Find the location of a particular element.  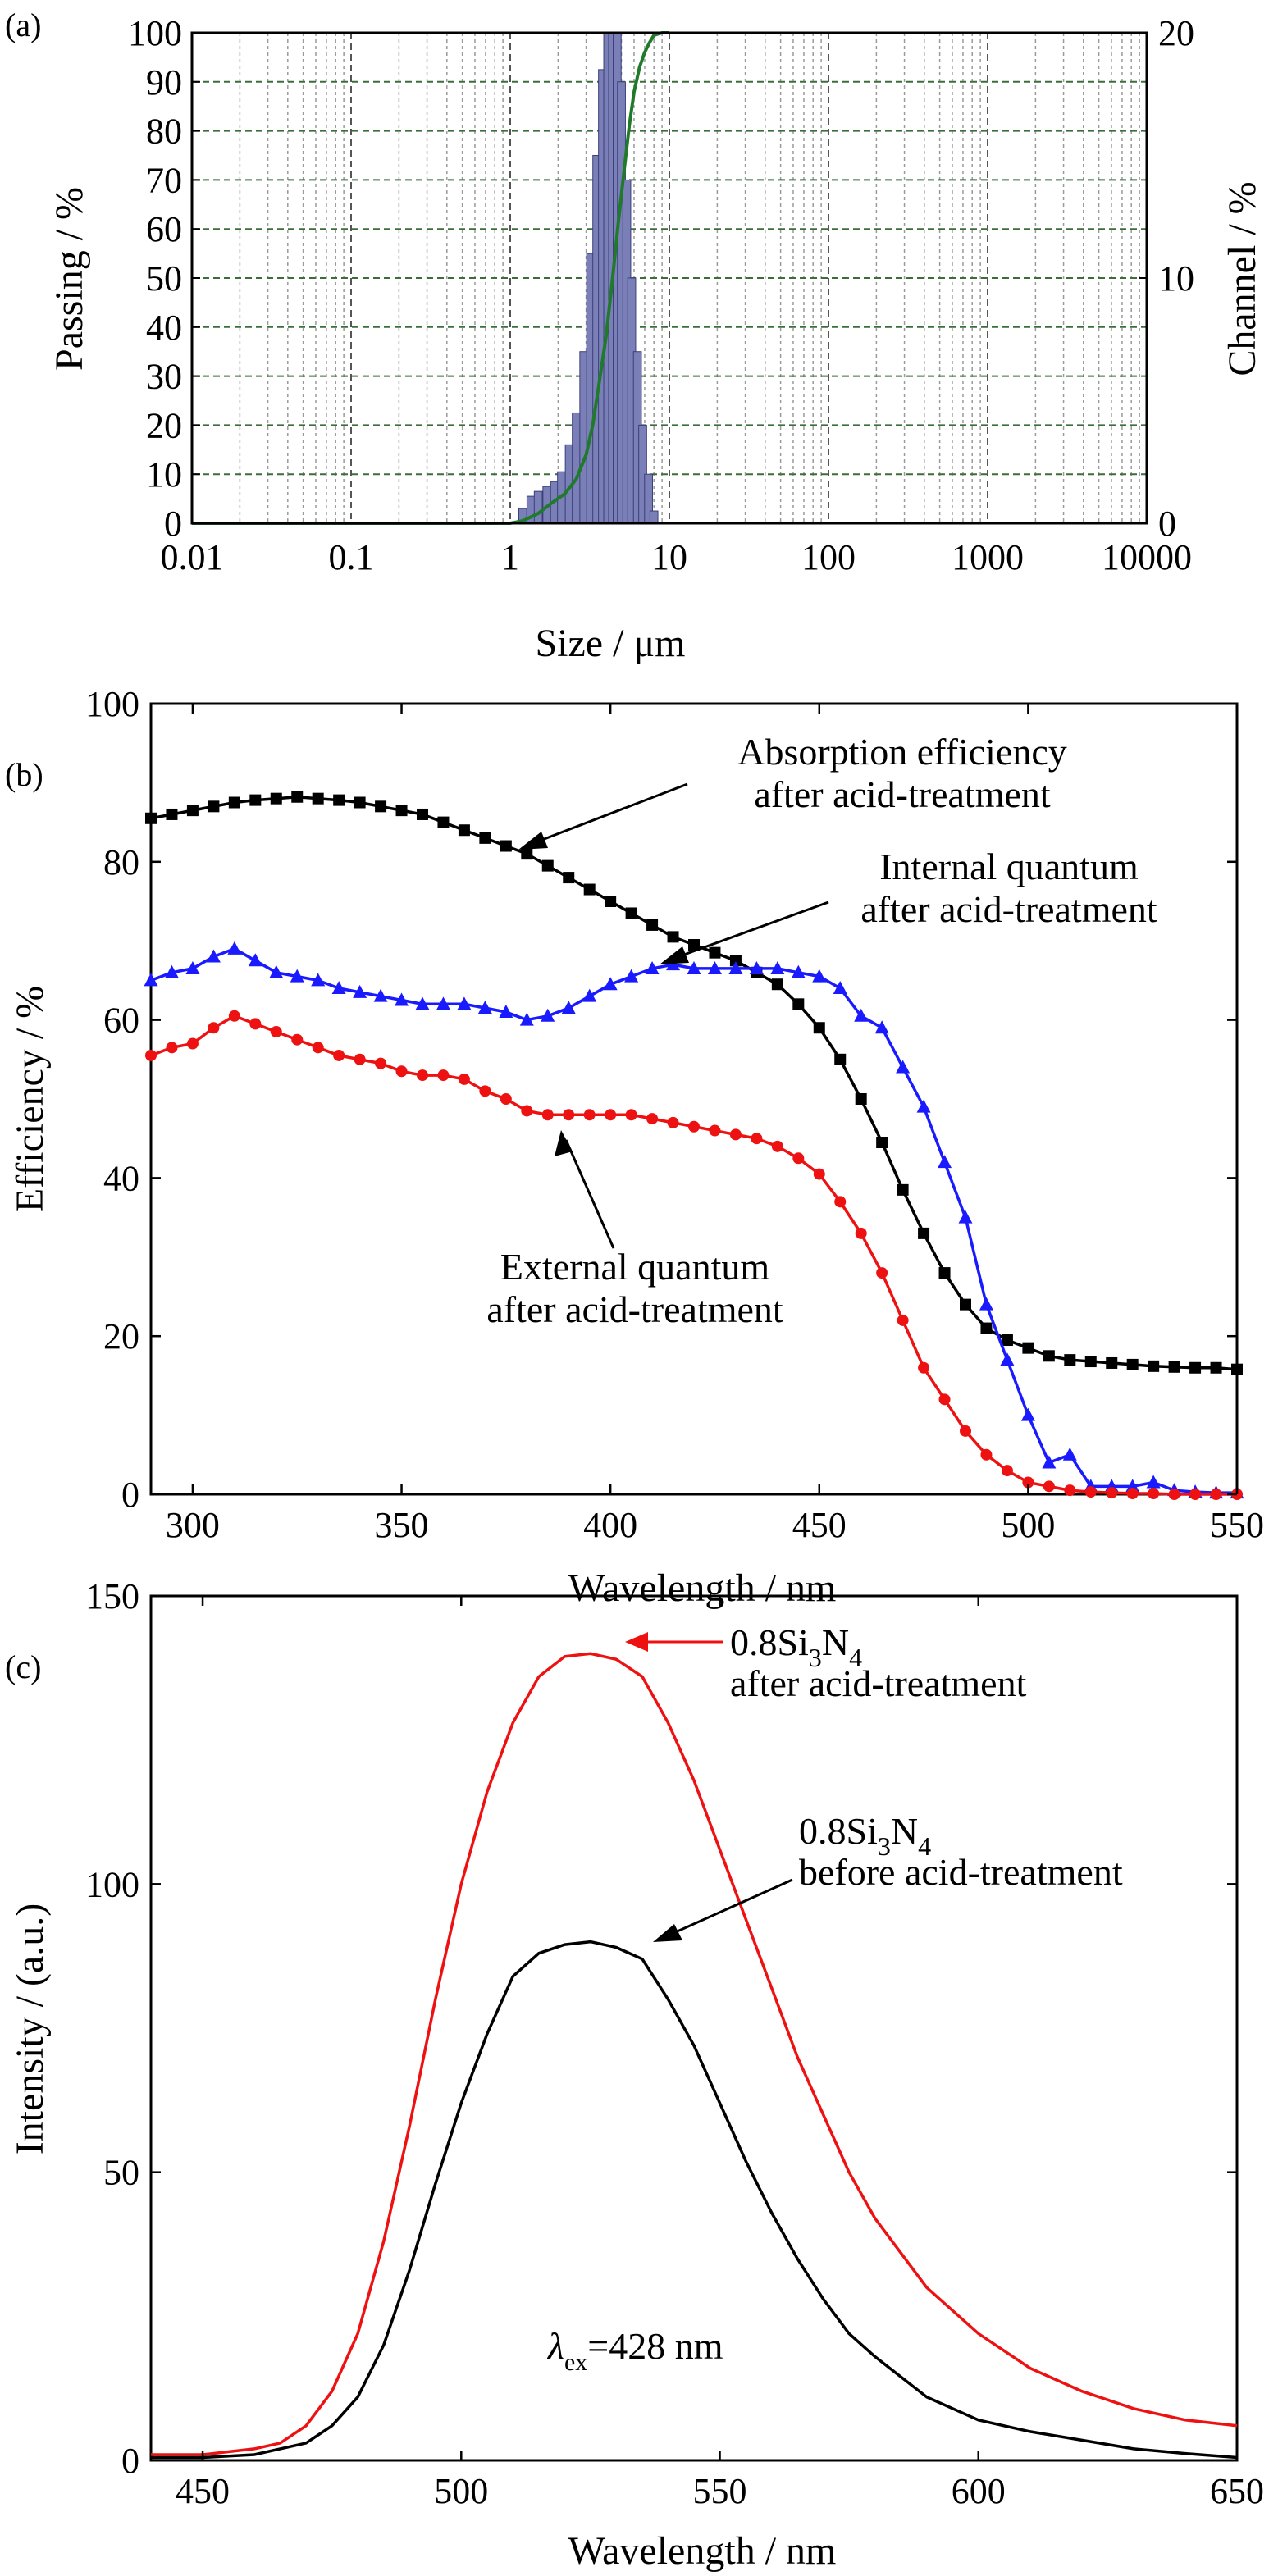

y-tick-label: 100 is located at coordinates (112, 1884).